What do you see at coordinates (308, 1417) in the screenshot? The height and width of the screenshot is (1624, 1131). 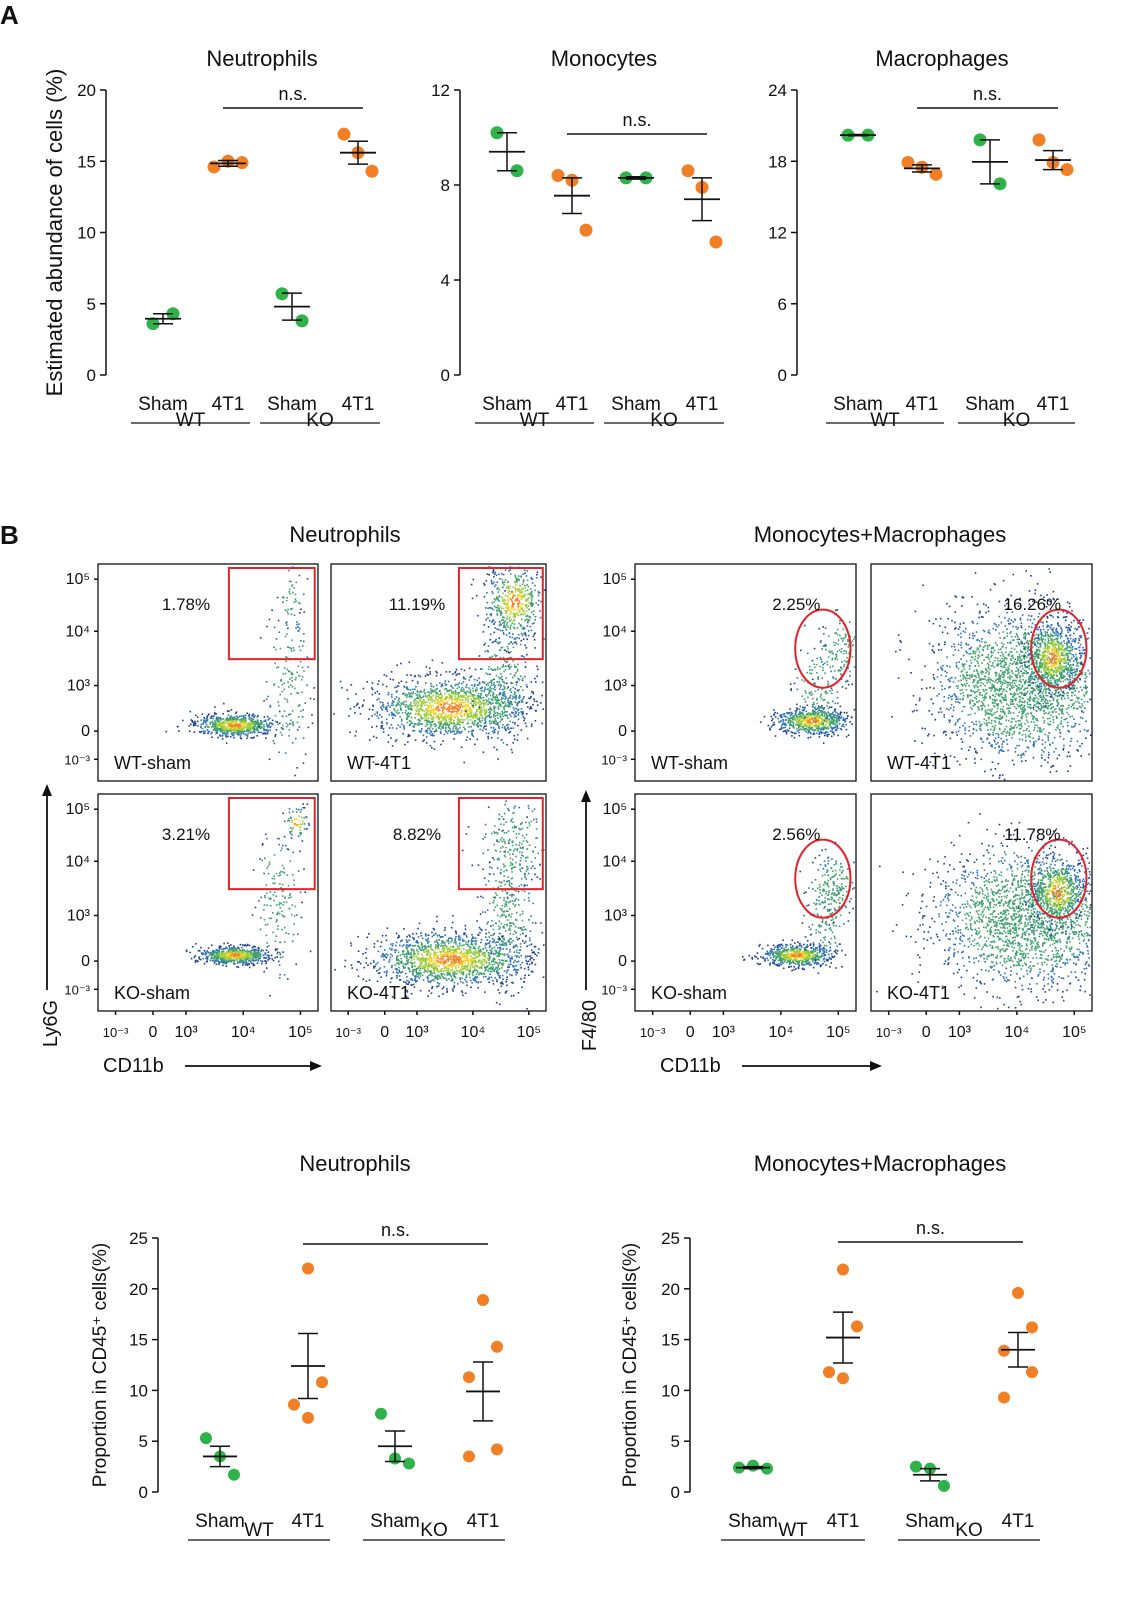 I see `data-point` at bounding box center [308, 1417].